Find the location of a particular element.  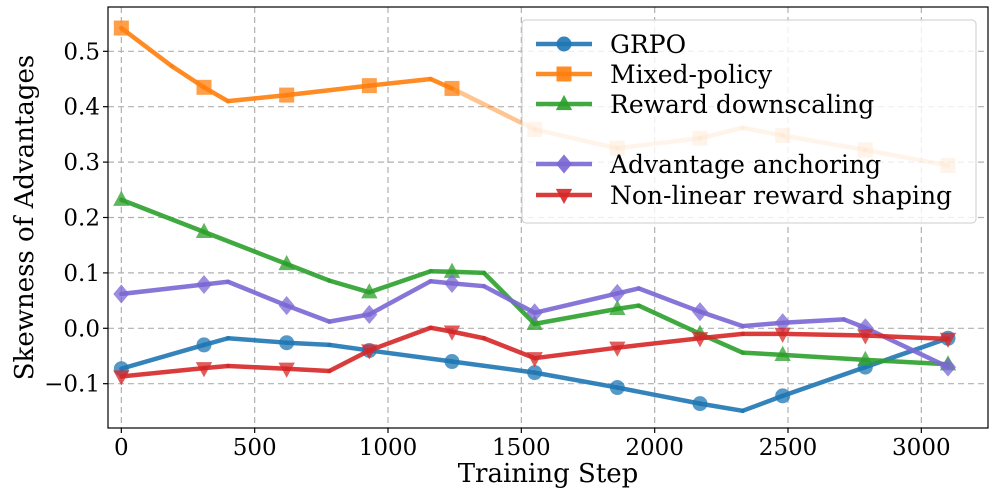

x-tick-label: 3000 is located at coordinates (921, 448).